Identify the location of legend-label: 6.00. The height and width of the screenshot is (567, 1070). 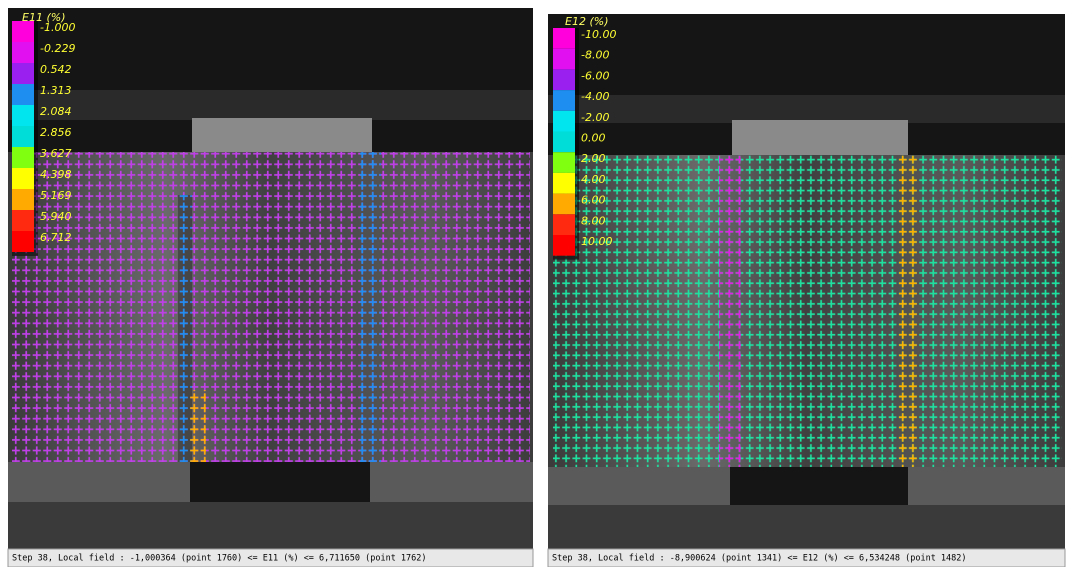
(593, 200).